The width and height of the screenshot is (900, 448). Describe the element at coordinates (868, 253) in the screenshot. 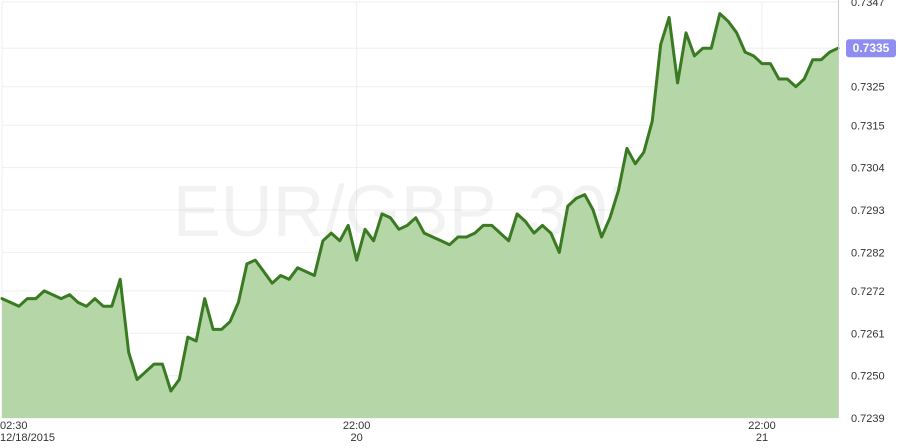

I see `y-tick-label: 0.7282` at that location.